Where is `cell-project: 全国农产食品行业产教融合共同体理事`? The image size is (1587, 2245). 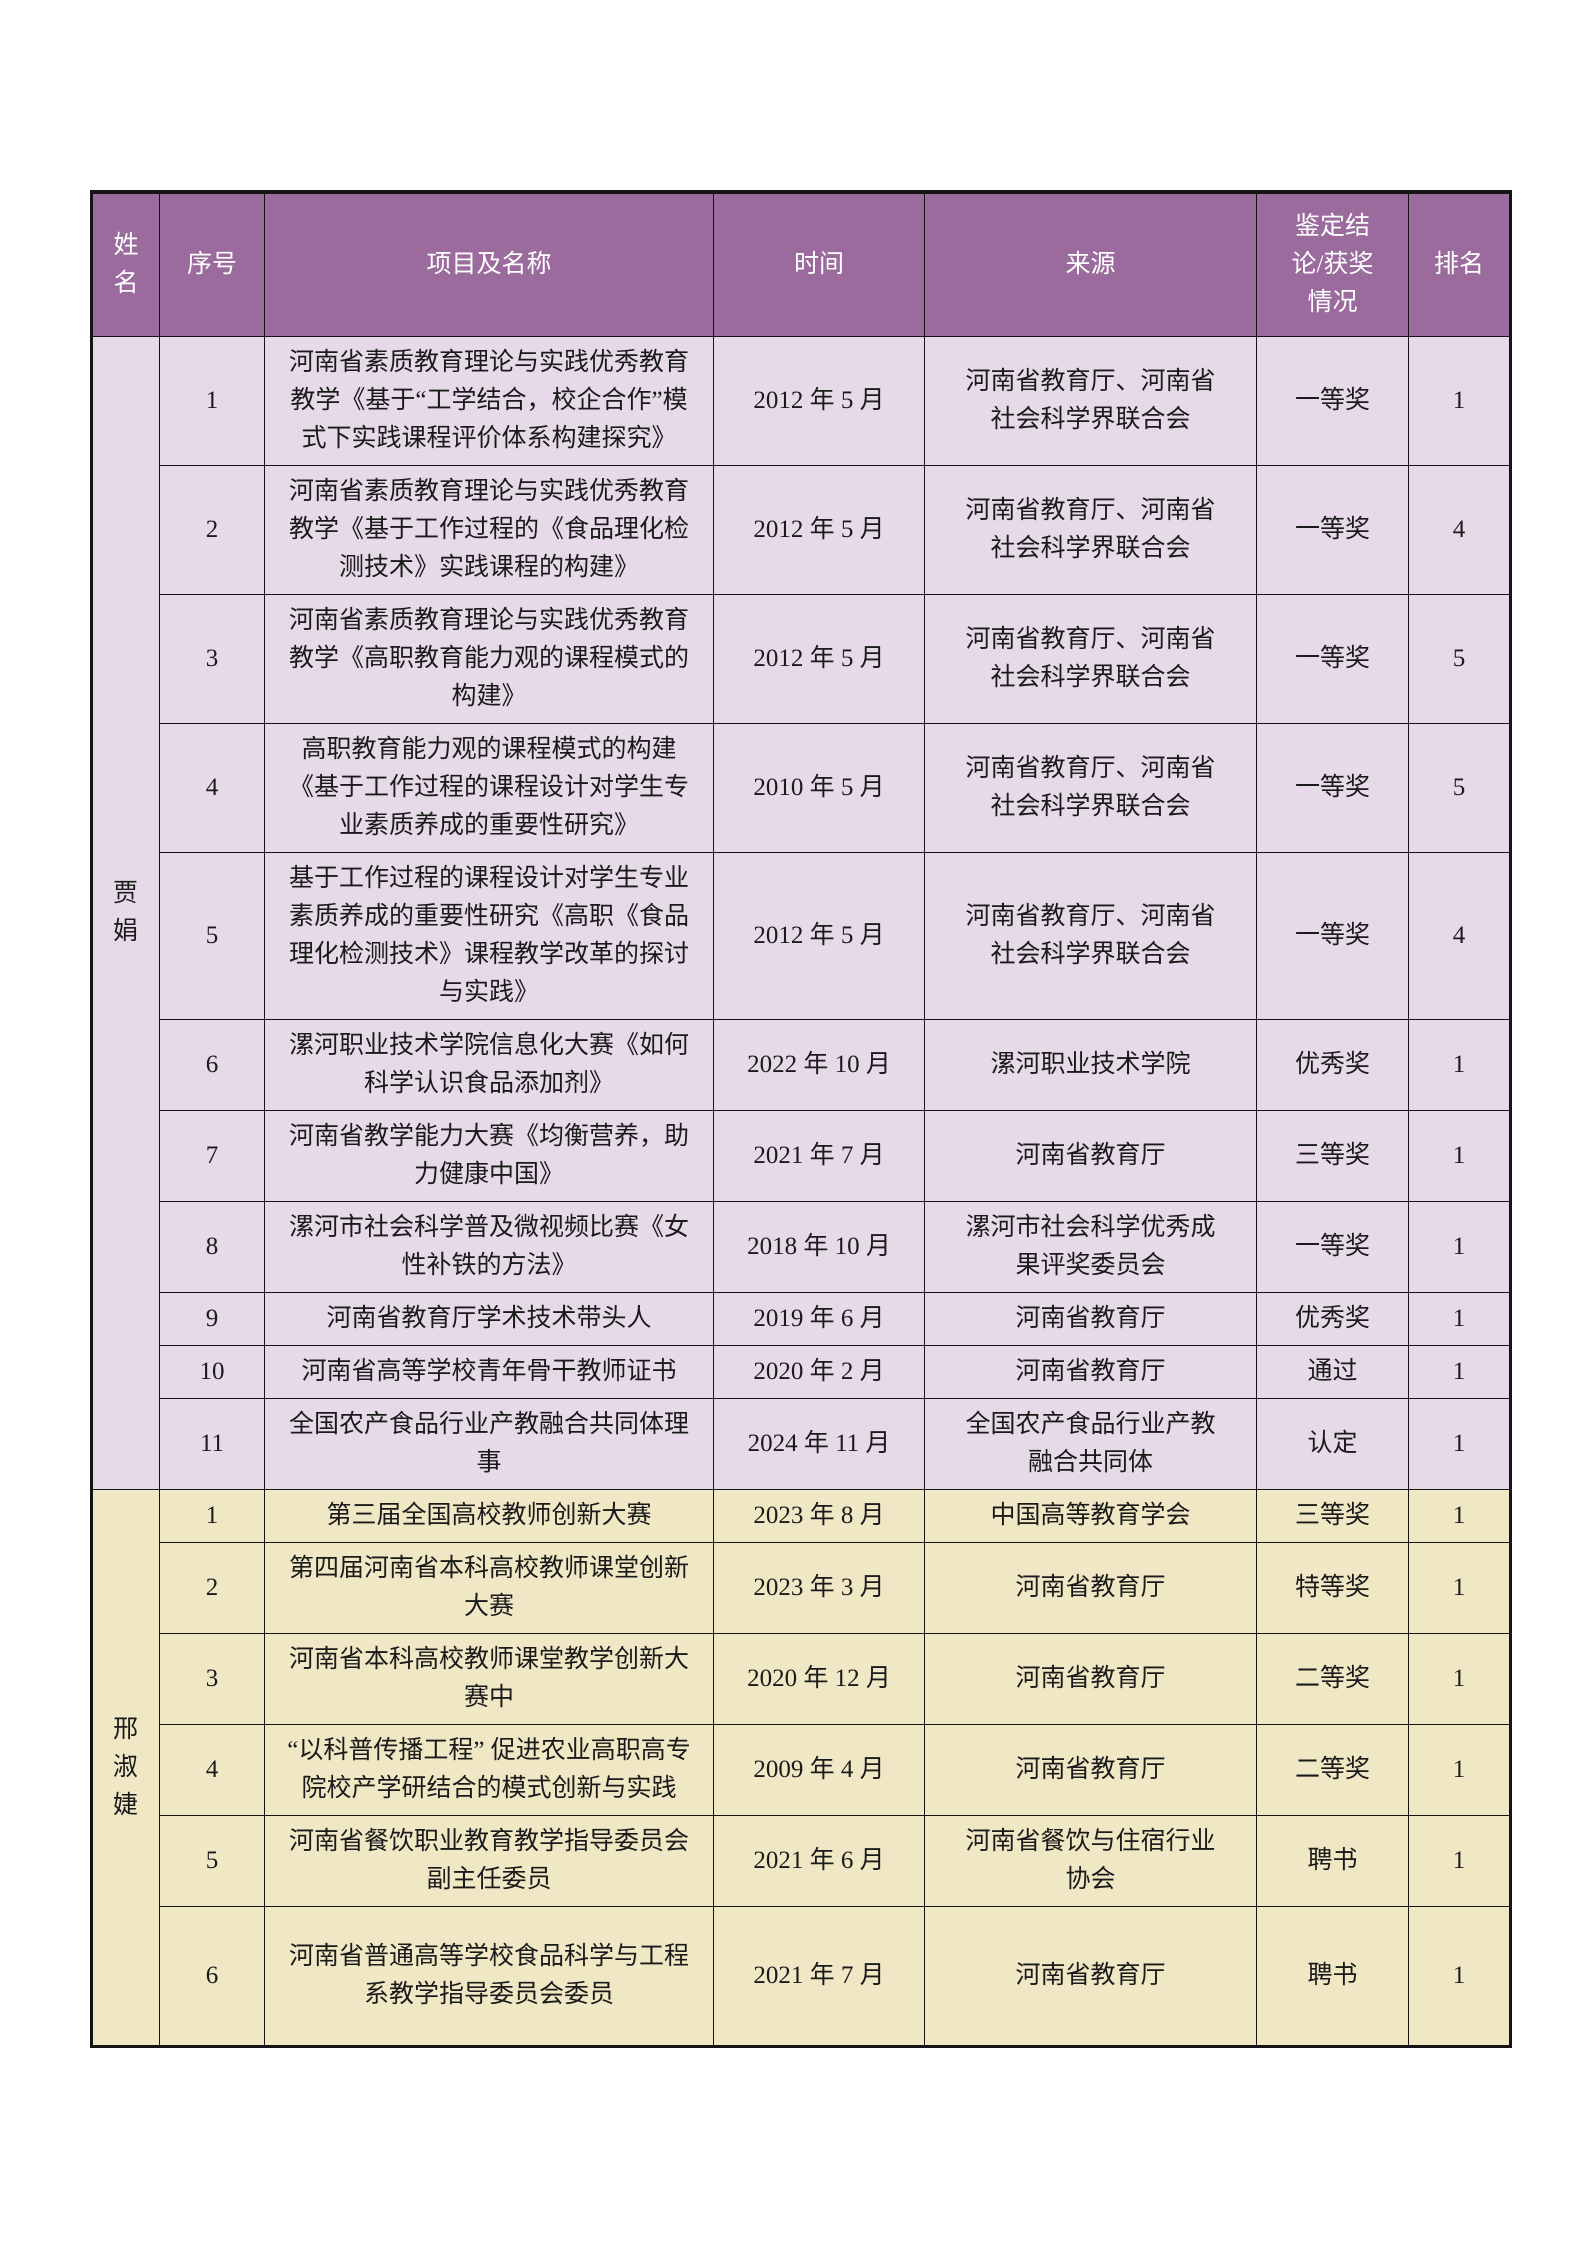
cell-project: 全国农产食品行业产教融合共同体理事 is located at coordinates (489, 1444).